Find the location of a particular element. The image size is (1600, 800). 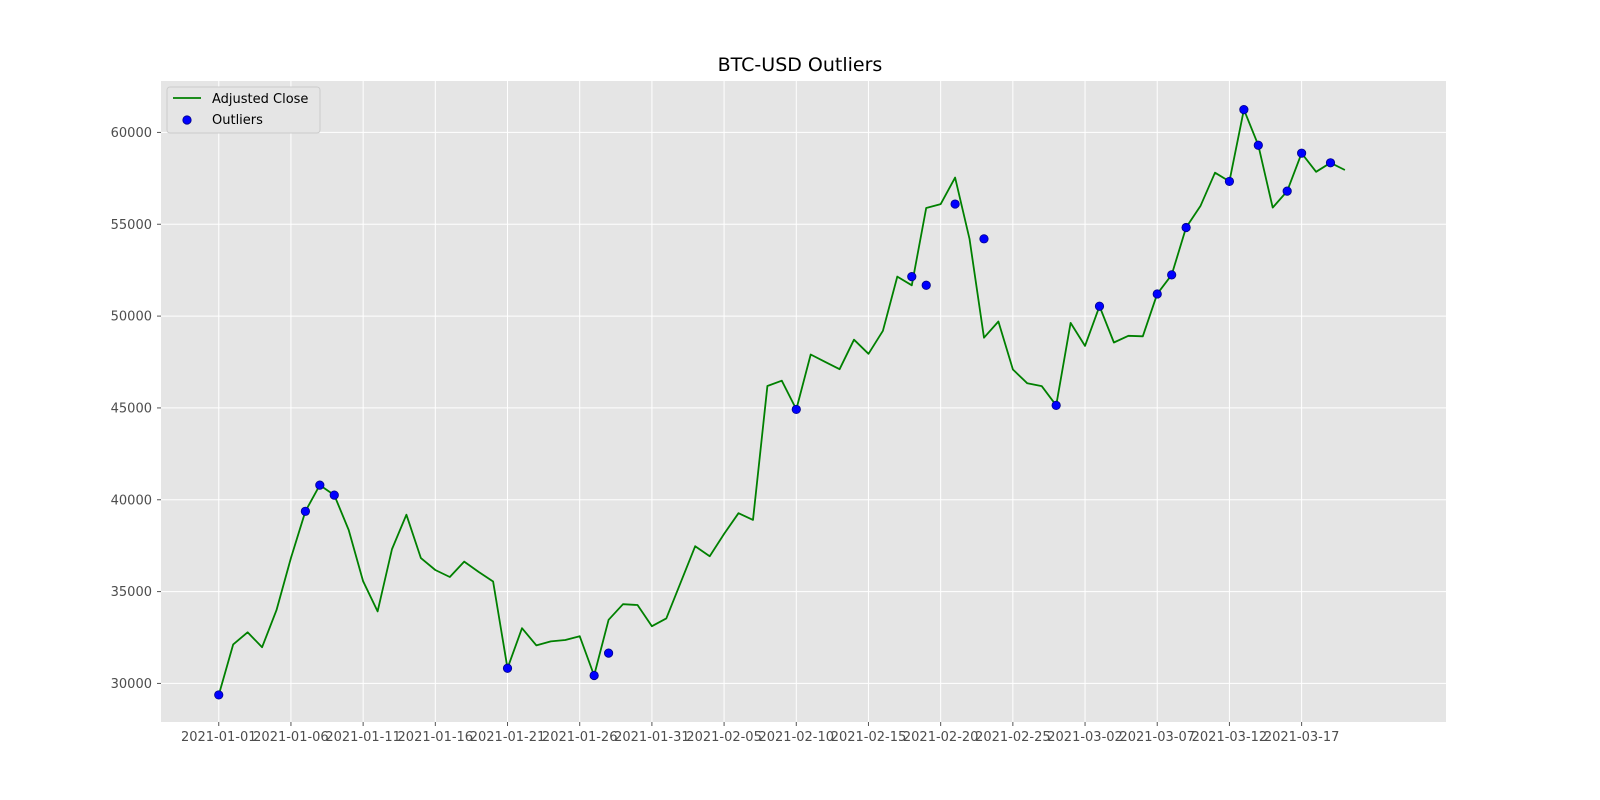

legend-label-outliers: Outliers is located at coordinates (237, 120).